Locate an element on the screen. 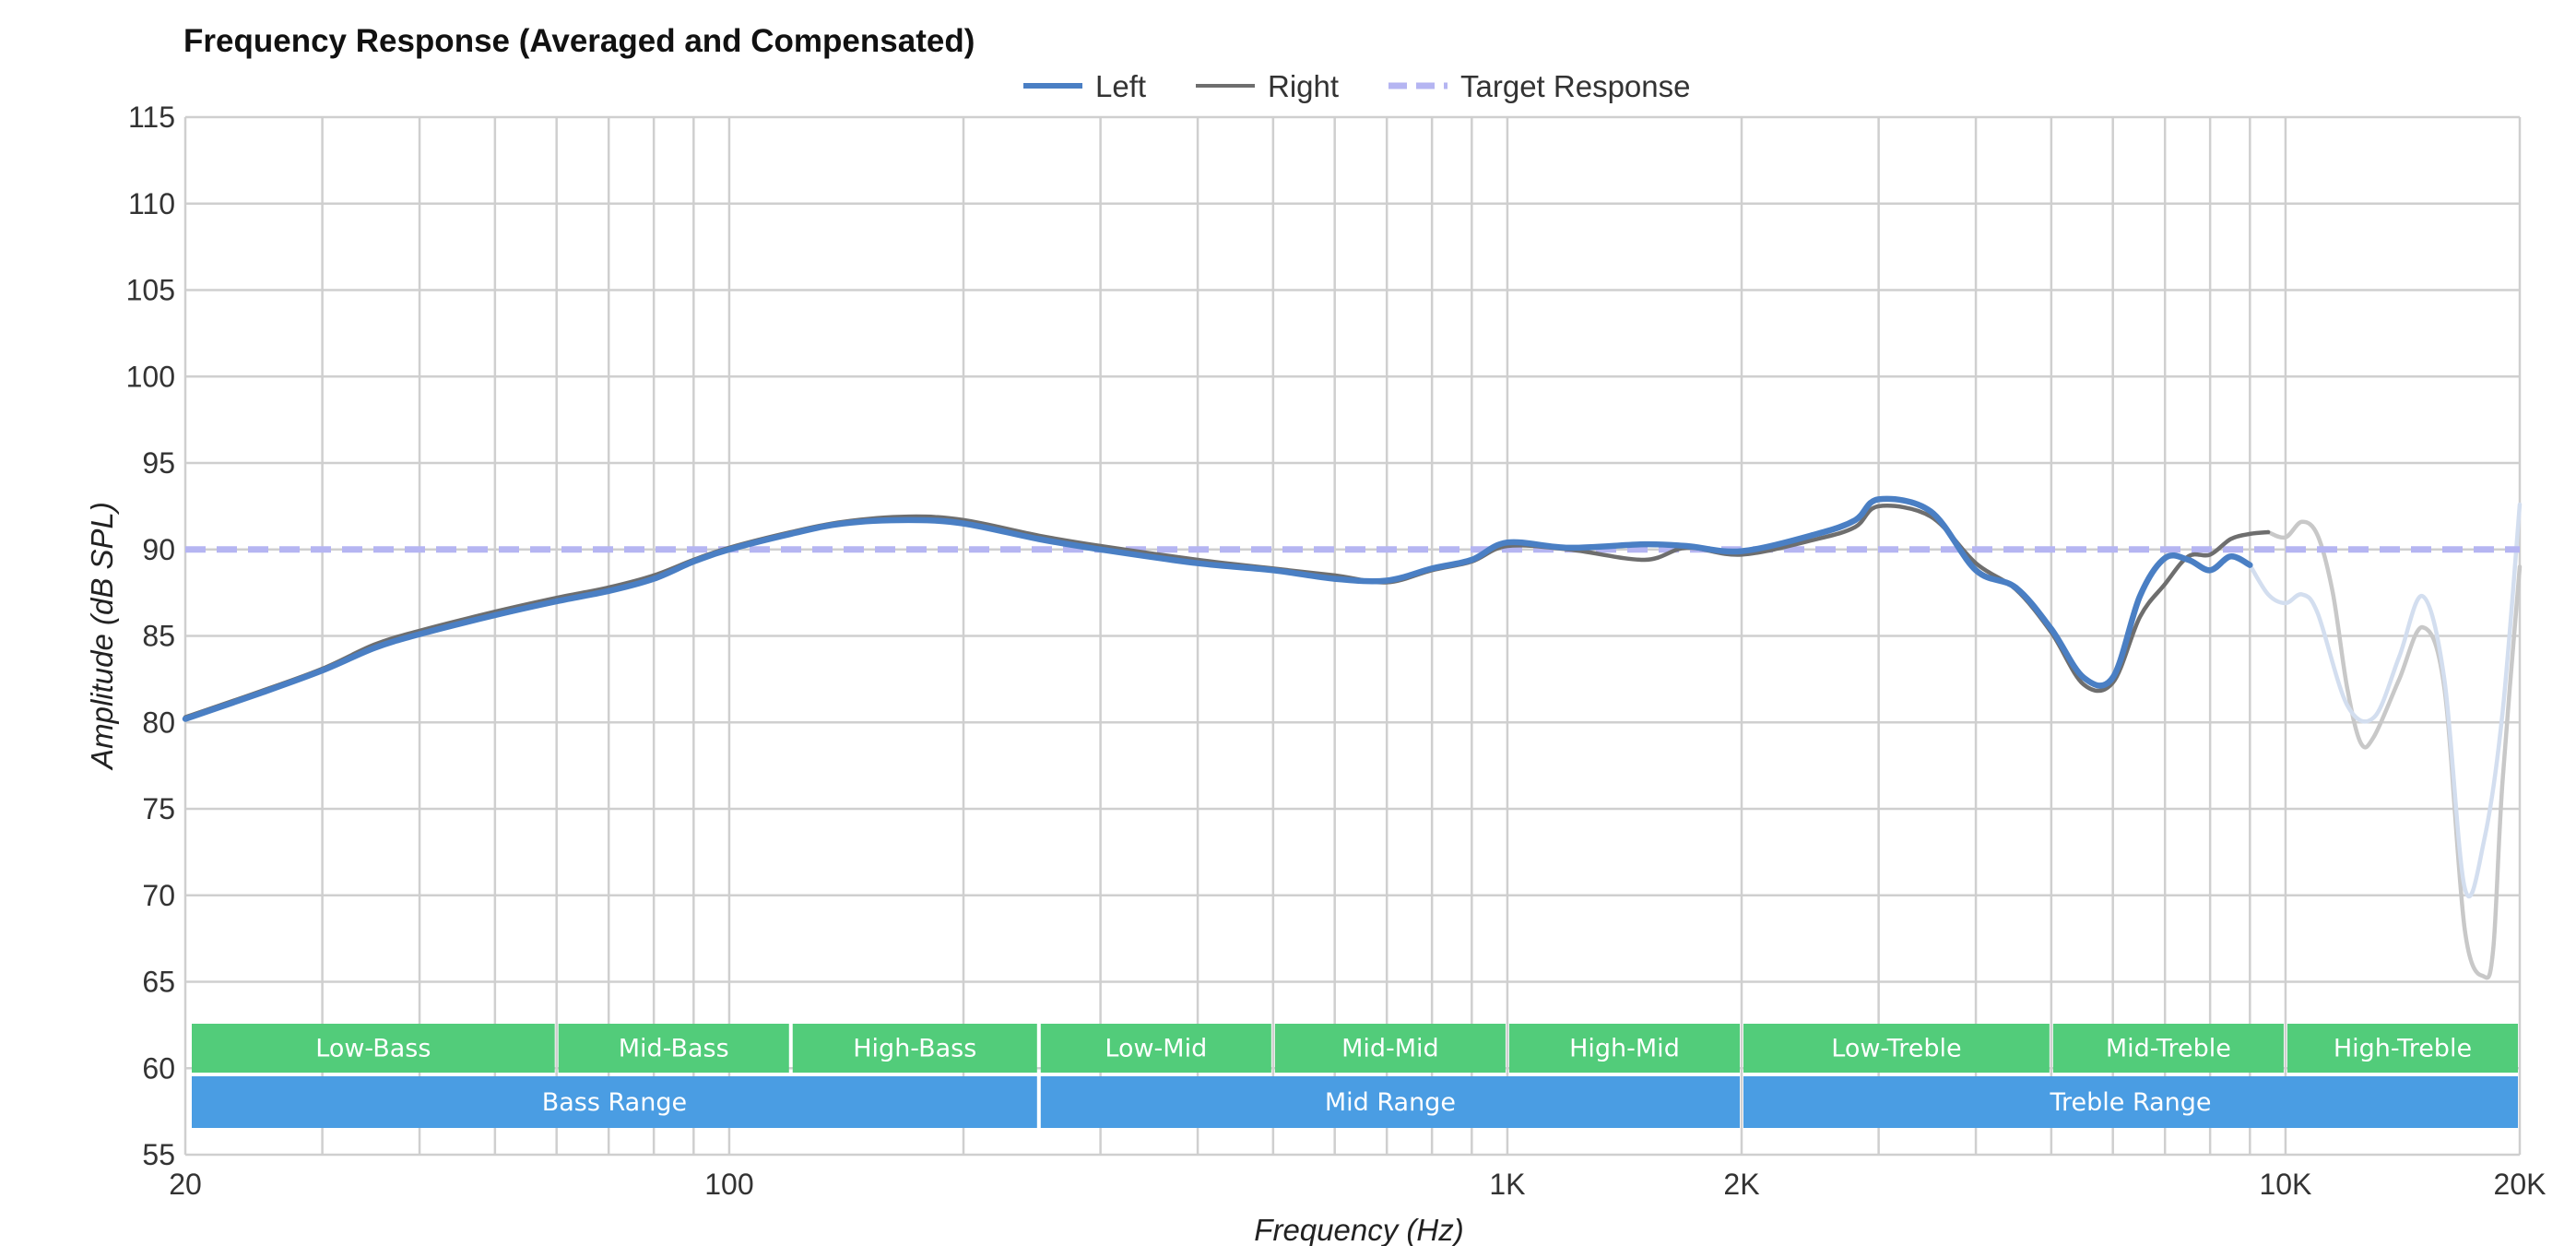 The image size is (2576, 1246). band-label: Treble Range is located at coordinates (2130, 1102).